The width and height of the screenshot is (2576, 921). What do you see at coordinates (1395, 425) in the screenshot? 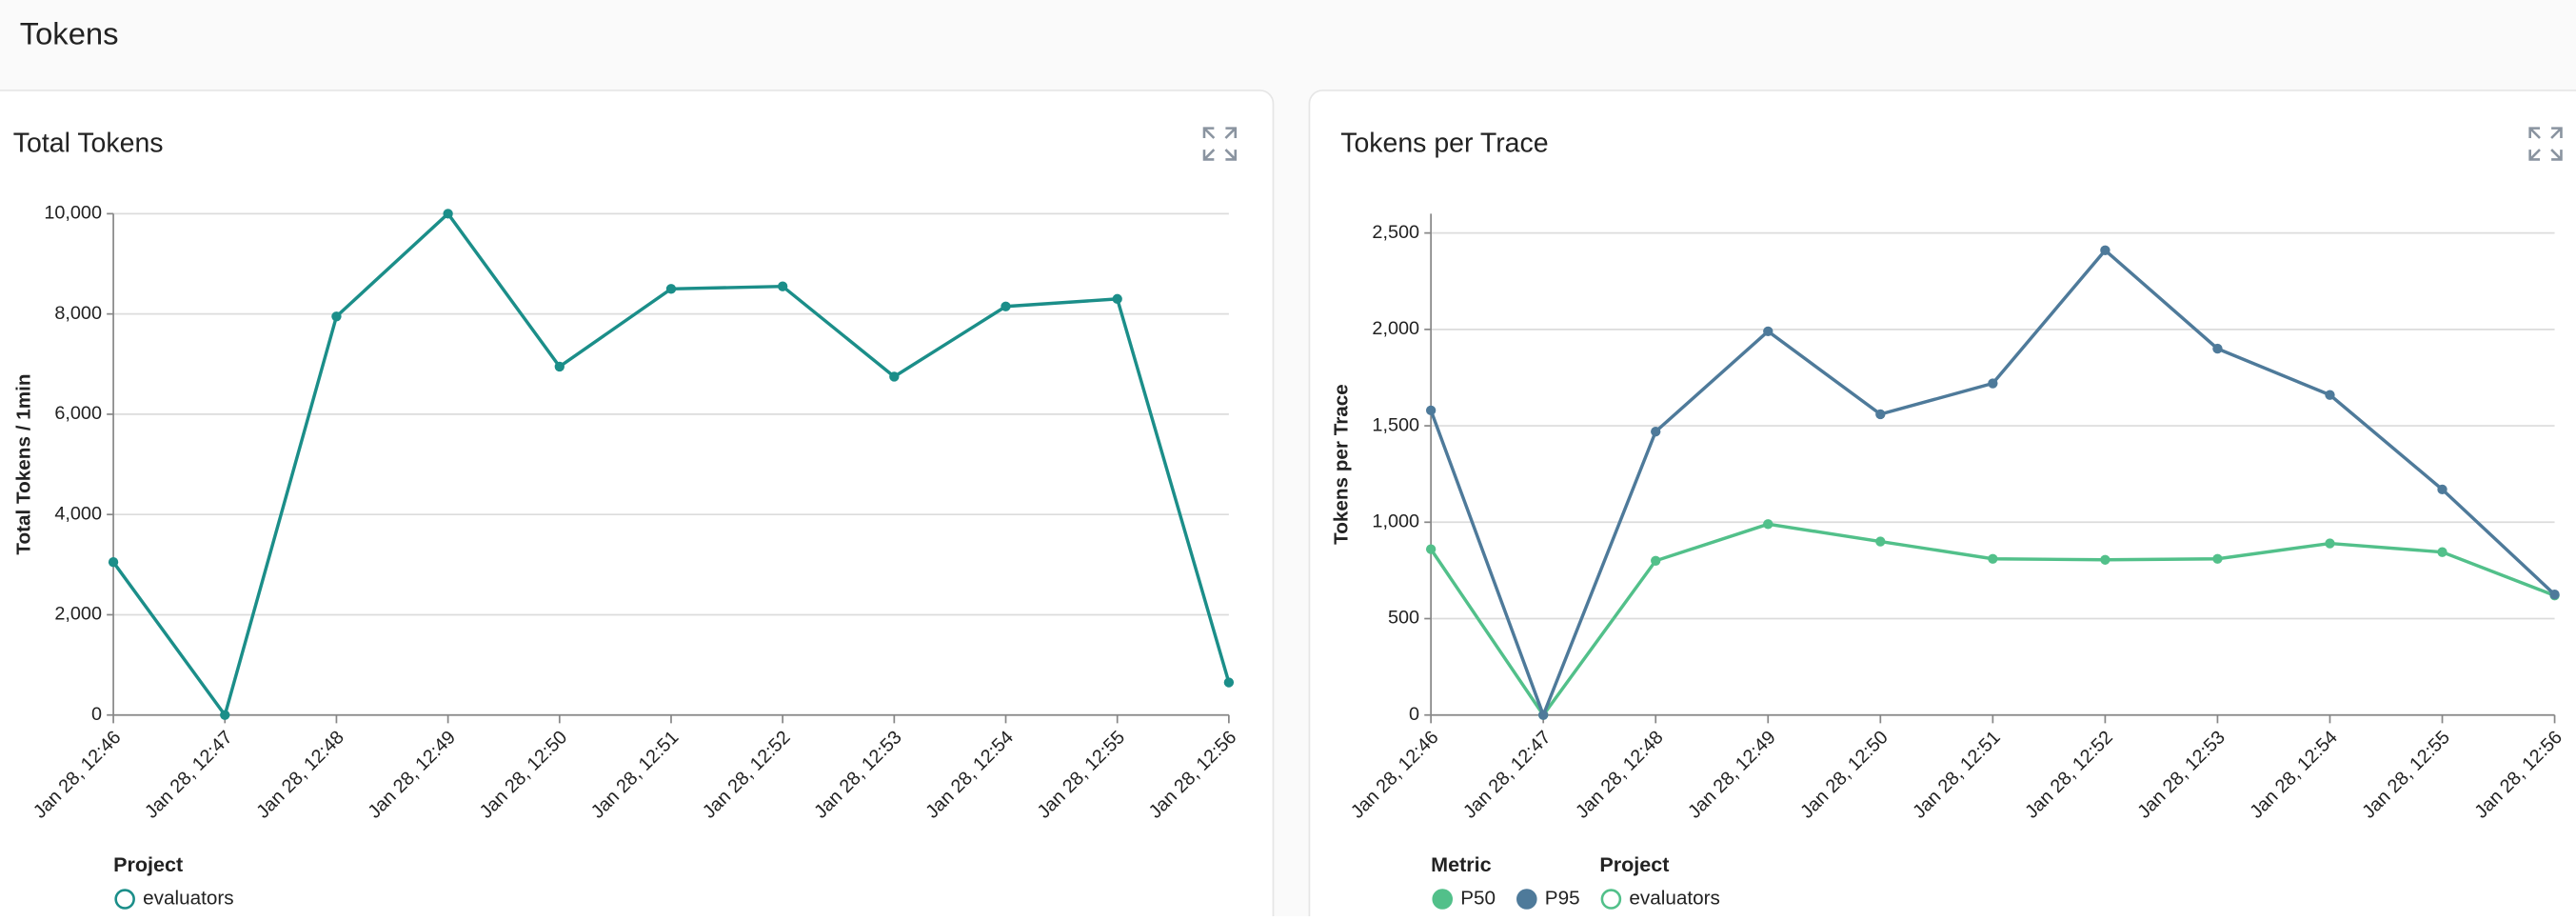
I see `y-tick-label: 1,500` at bounding box center [1395, 425].